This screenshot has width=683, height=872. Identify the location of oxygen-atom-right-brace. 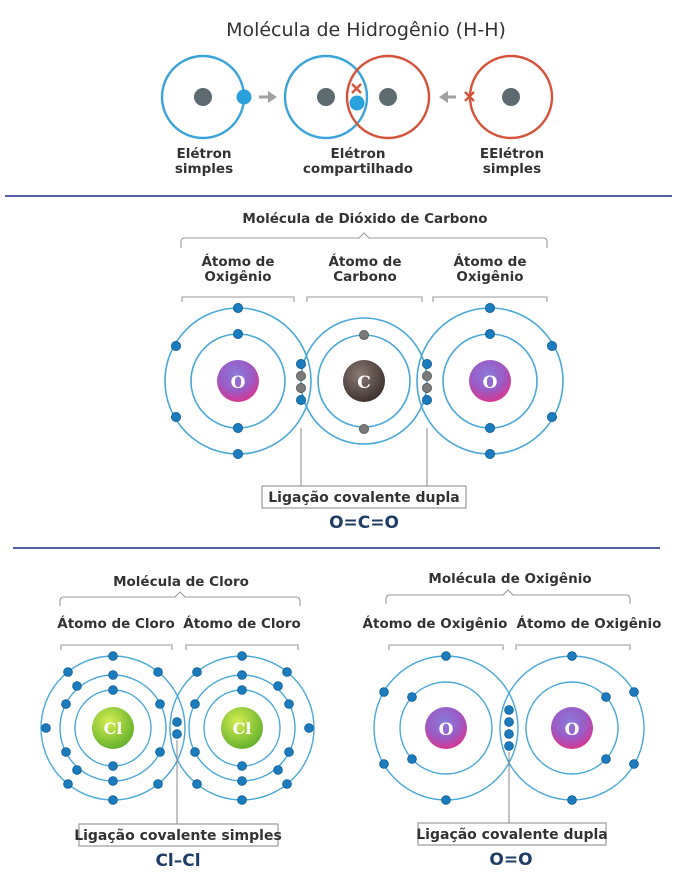
(573, 647).